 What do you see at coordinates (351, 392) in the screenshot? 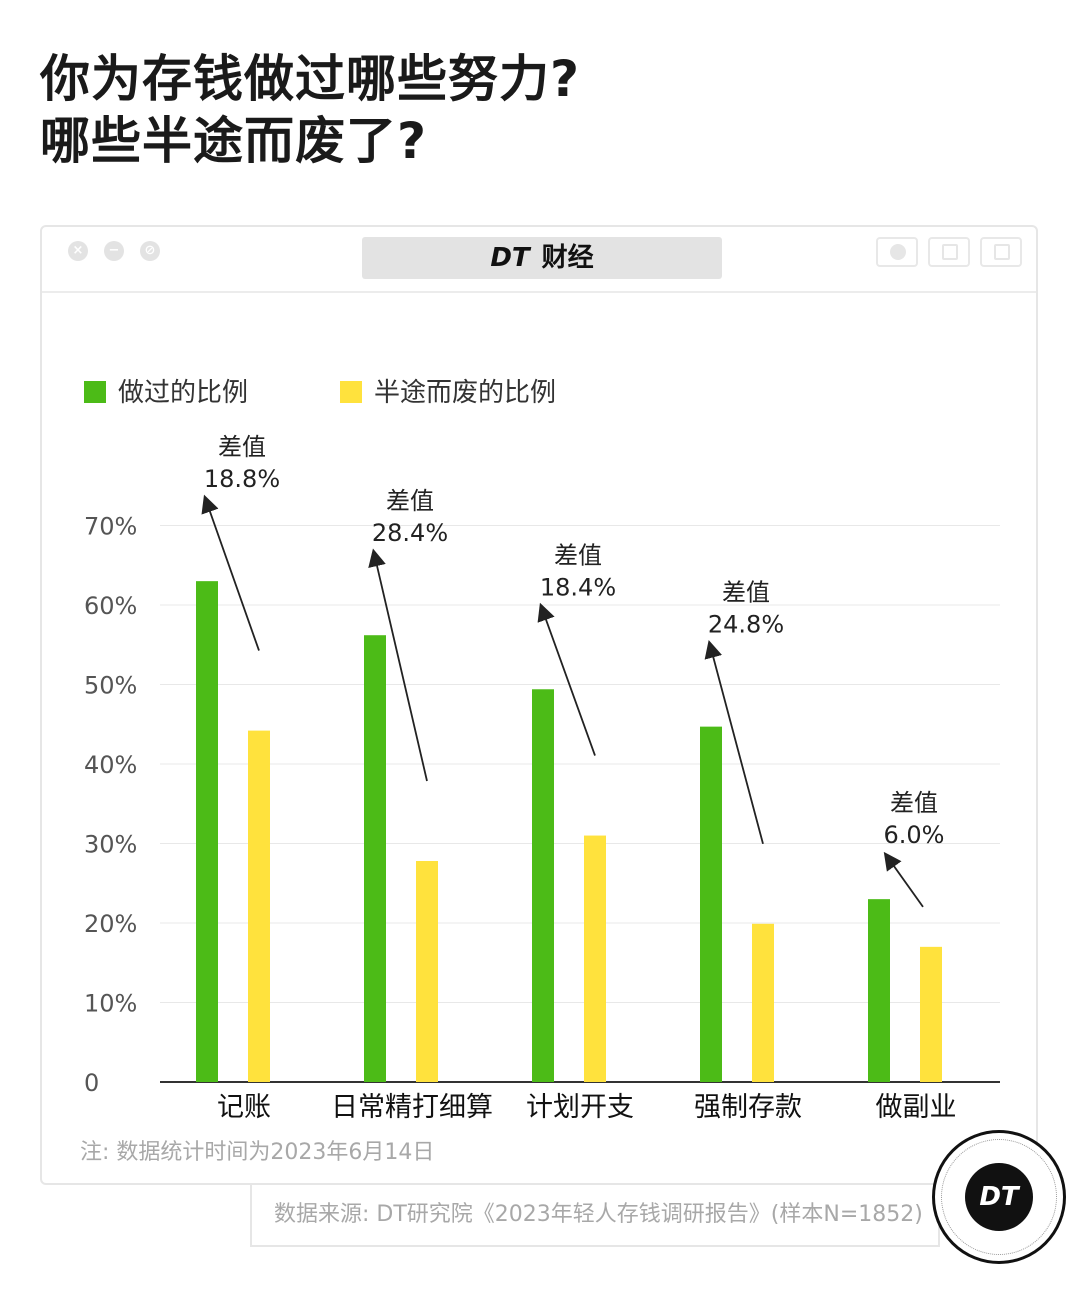
I see `legend-swatch-yellow` at bounding box center [351, 392].